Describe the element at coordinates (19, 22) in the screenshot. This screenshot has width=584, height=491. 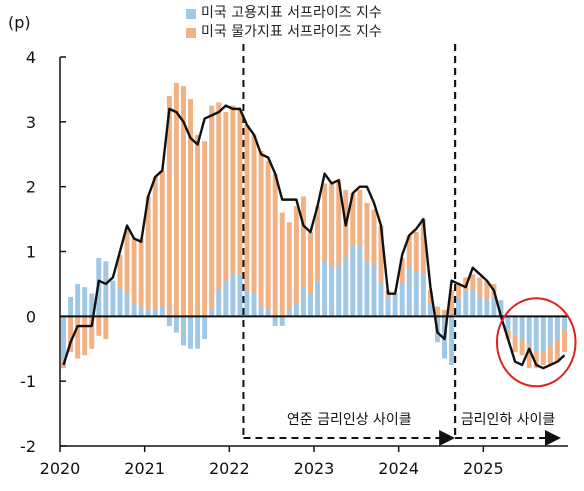
I see `y-unit-label: (p)` at that location.